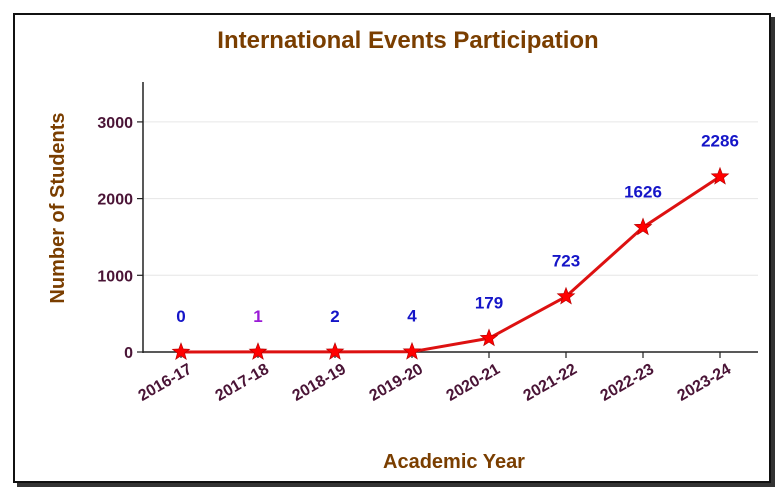  Describe the element at coordinates (242, 383) in the screenshot. I see `x-tick-label: 2017-18` at that location.